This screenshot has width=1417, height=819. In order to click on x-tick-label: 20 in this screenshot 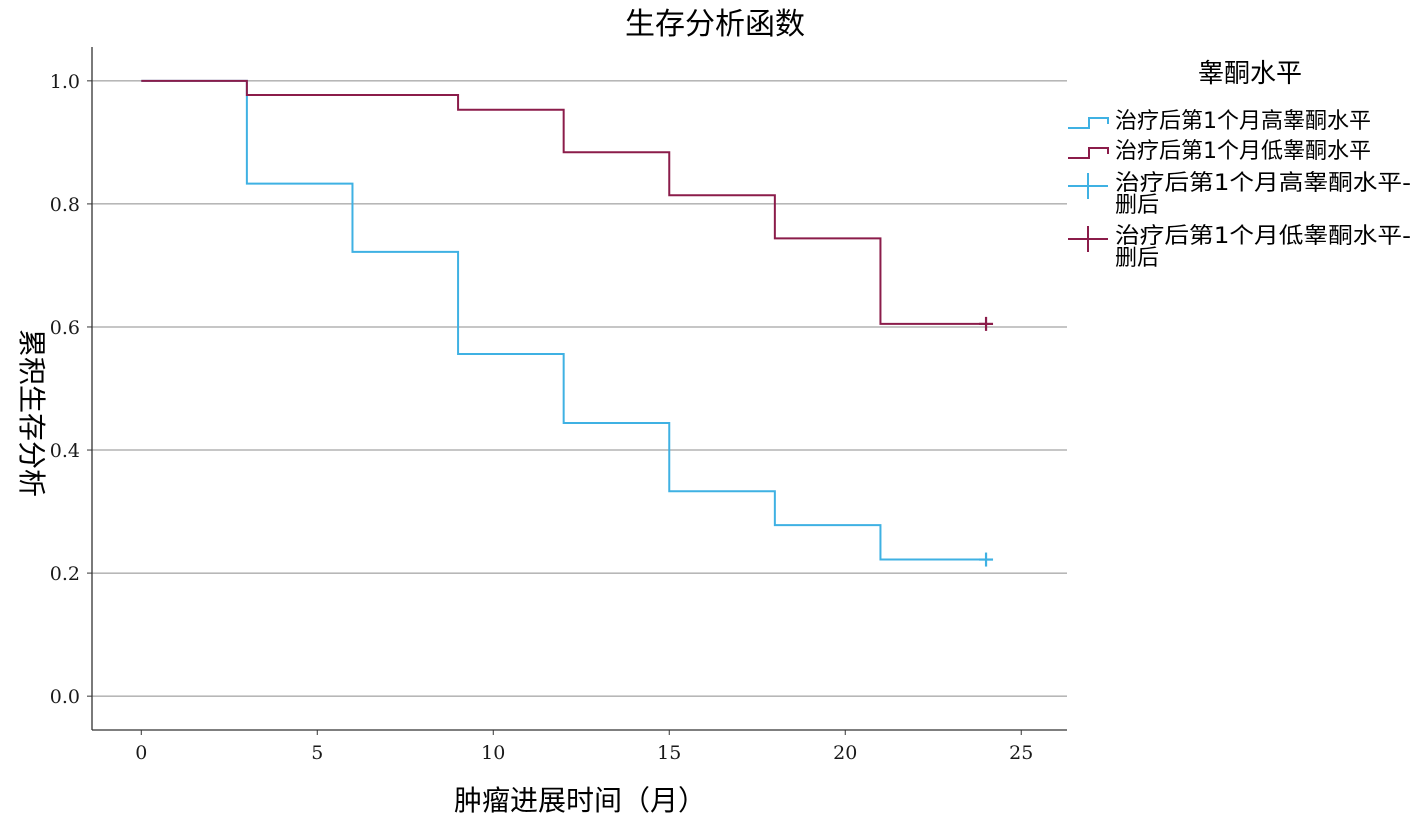, I will do `click(845, 753)`.